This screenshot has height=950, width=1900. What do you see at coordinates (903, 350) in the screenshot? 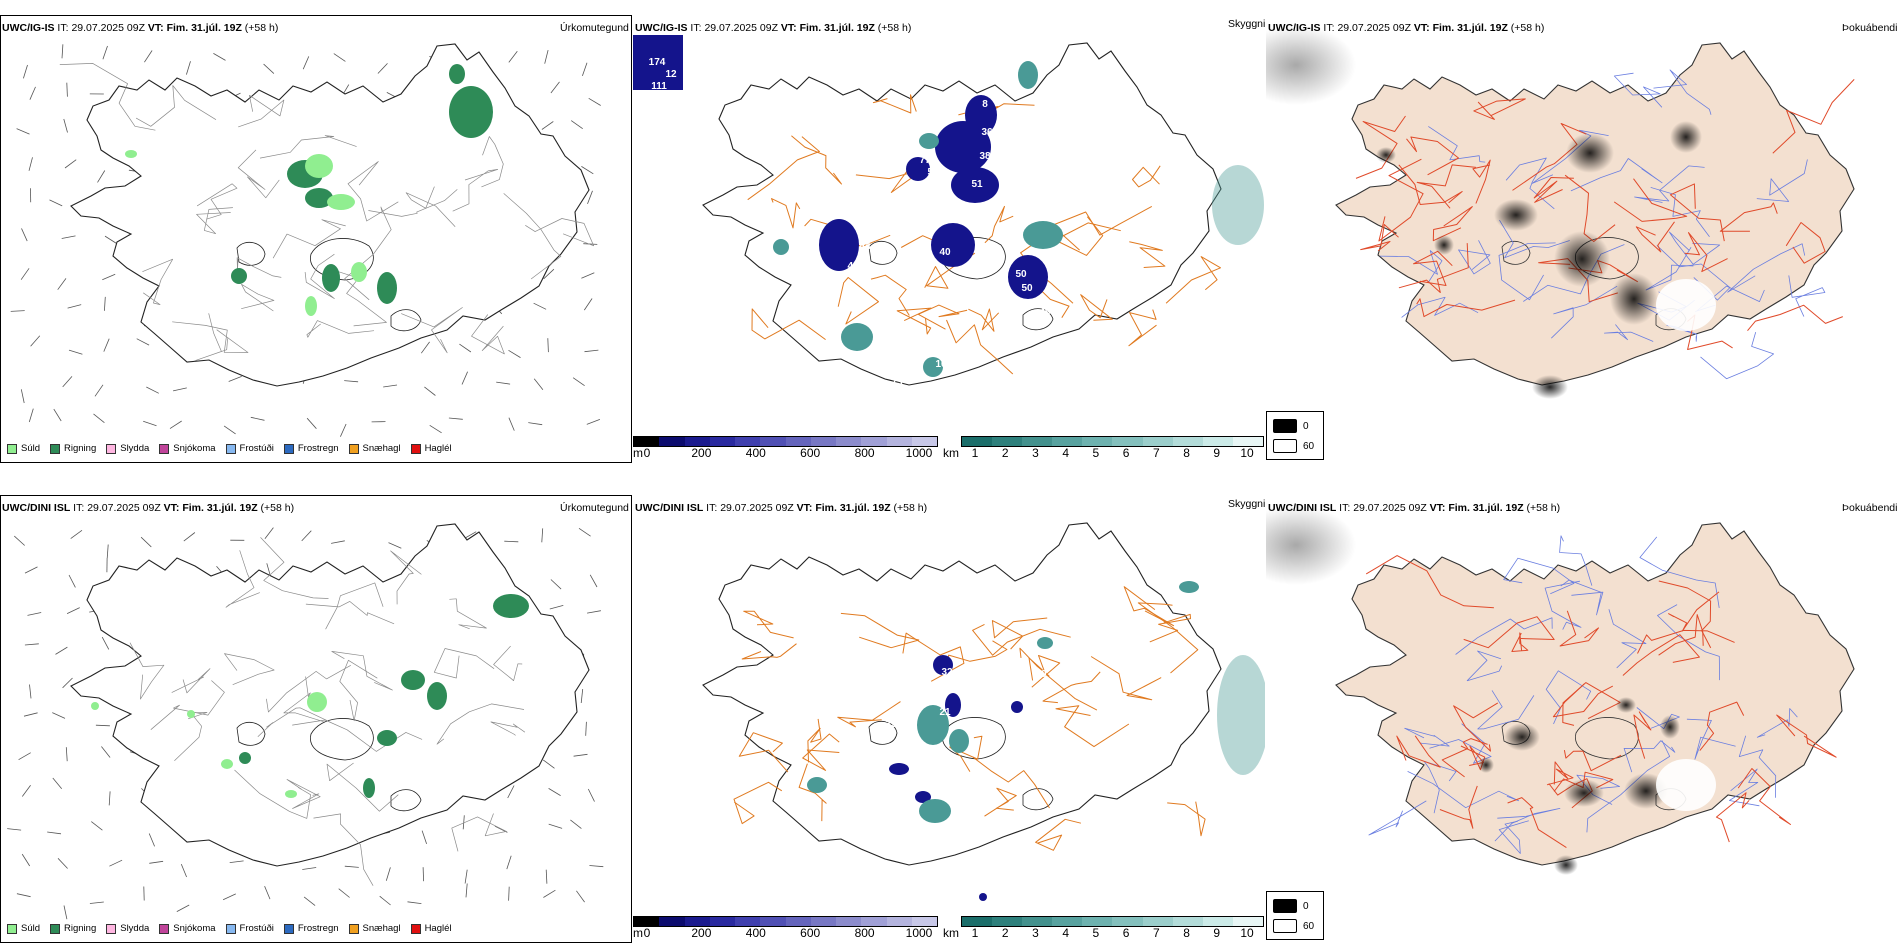
I see `cloud-base-value-label: 48` at bounding box center [903, 350].